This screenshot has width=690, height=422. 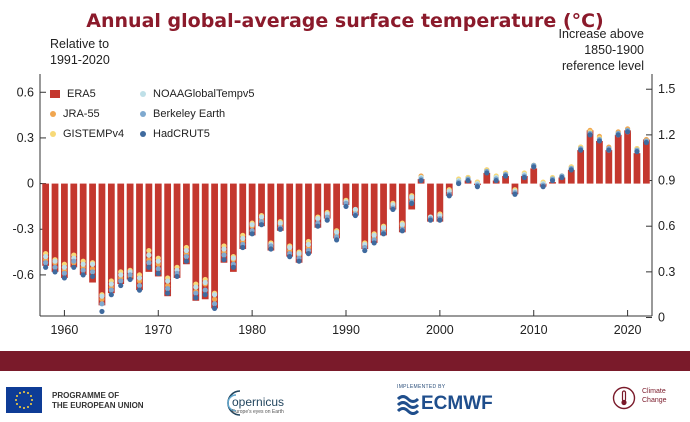 What do you see at coordinates (534, 330) in the screenshot?
I see `x-tick-label: 2010` at bounding box center [534, 330].